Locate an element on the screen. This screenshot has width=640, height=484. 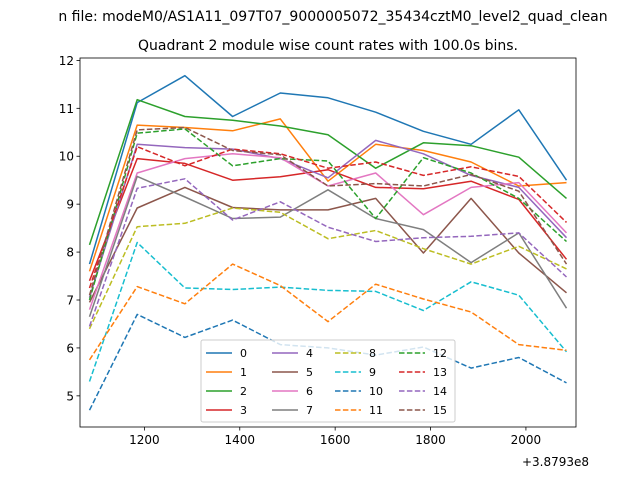
legend-label-10: 10 is located at coordinates (376, 391).